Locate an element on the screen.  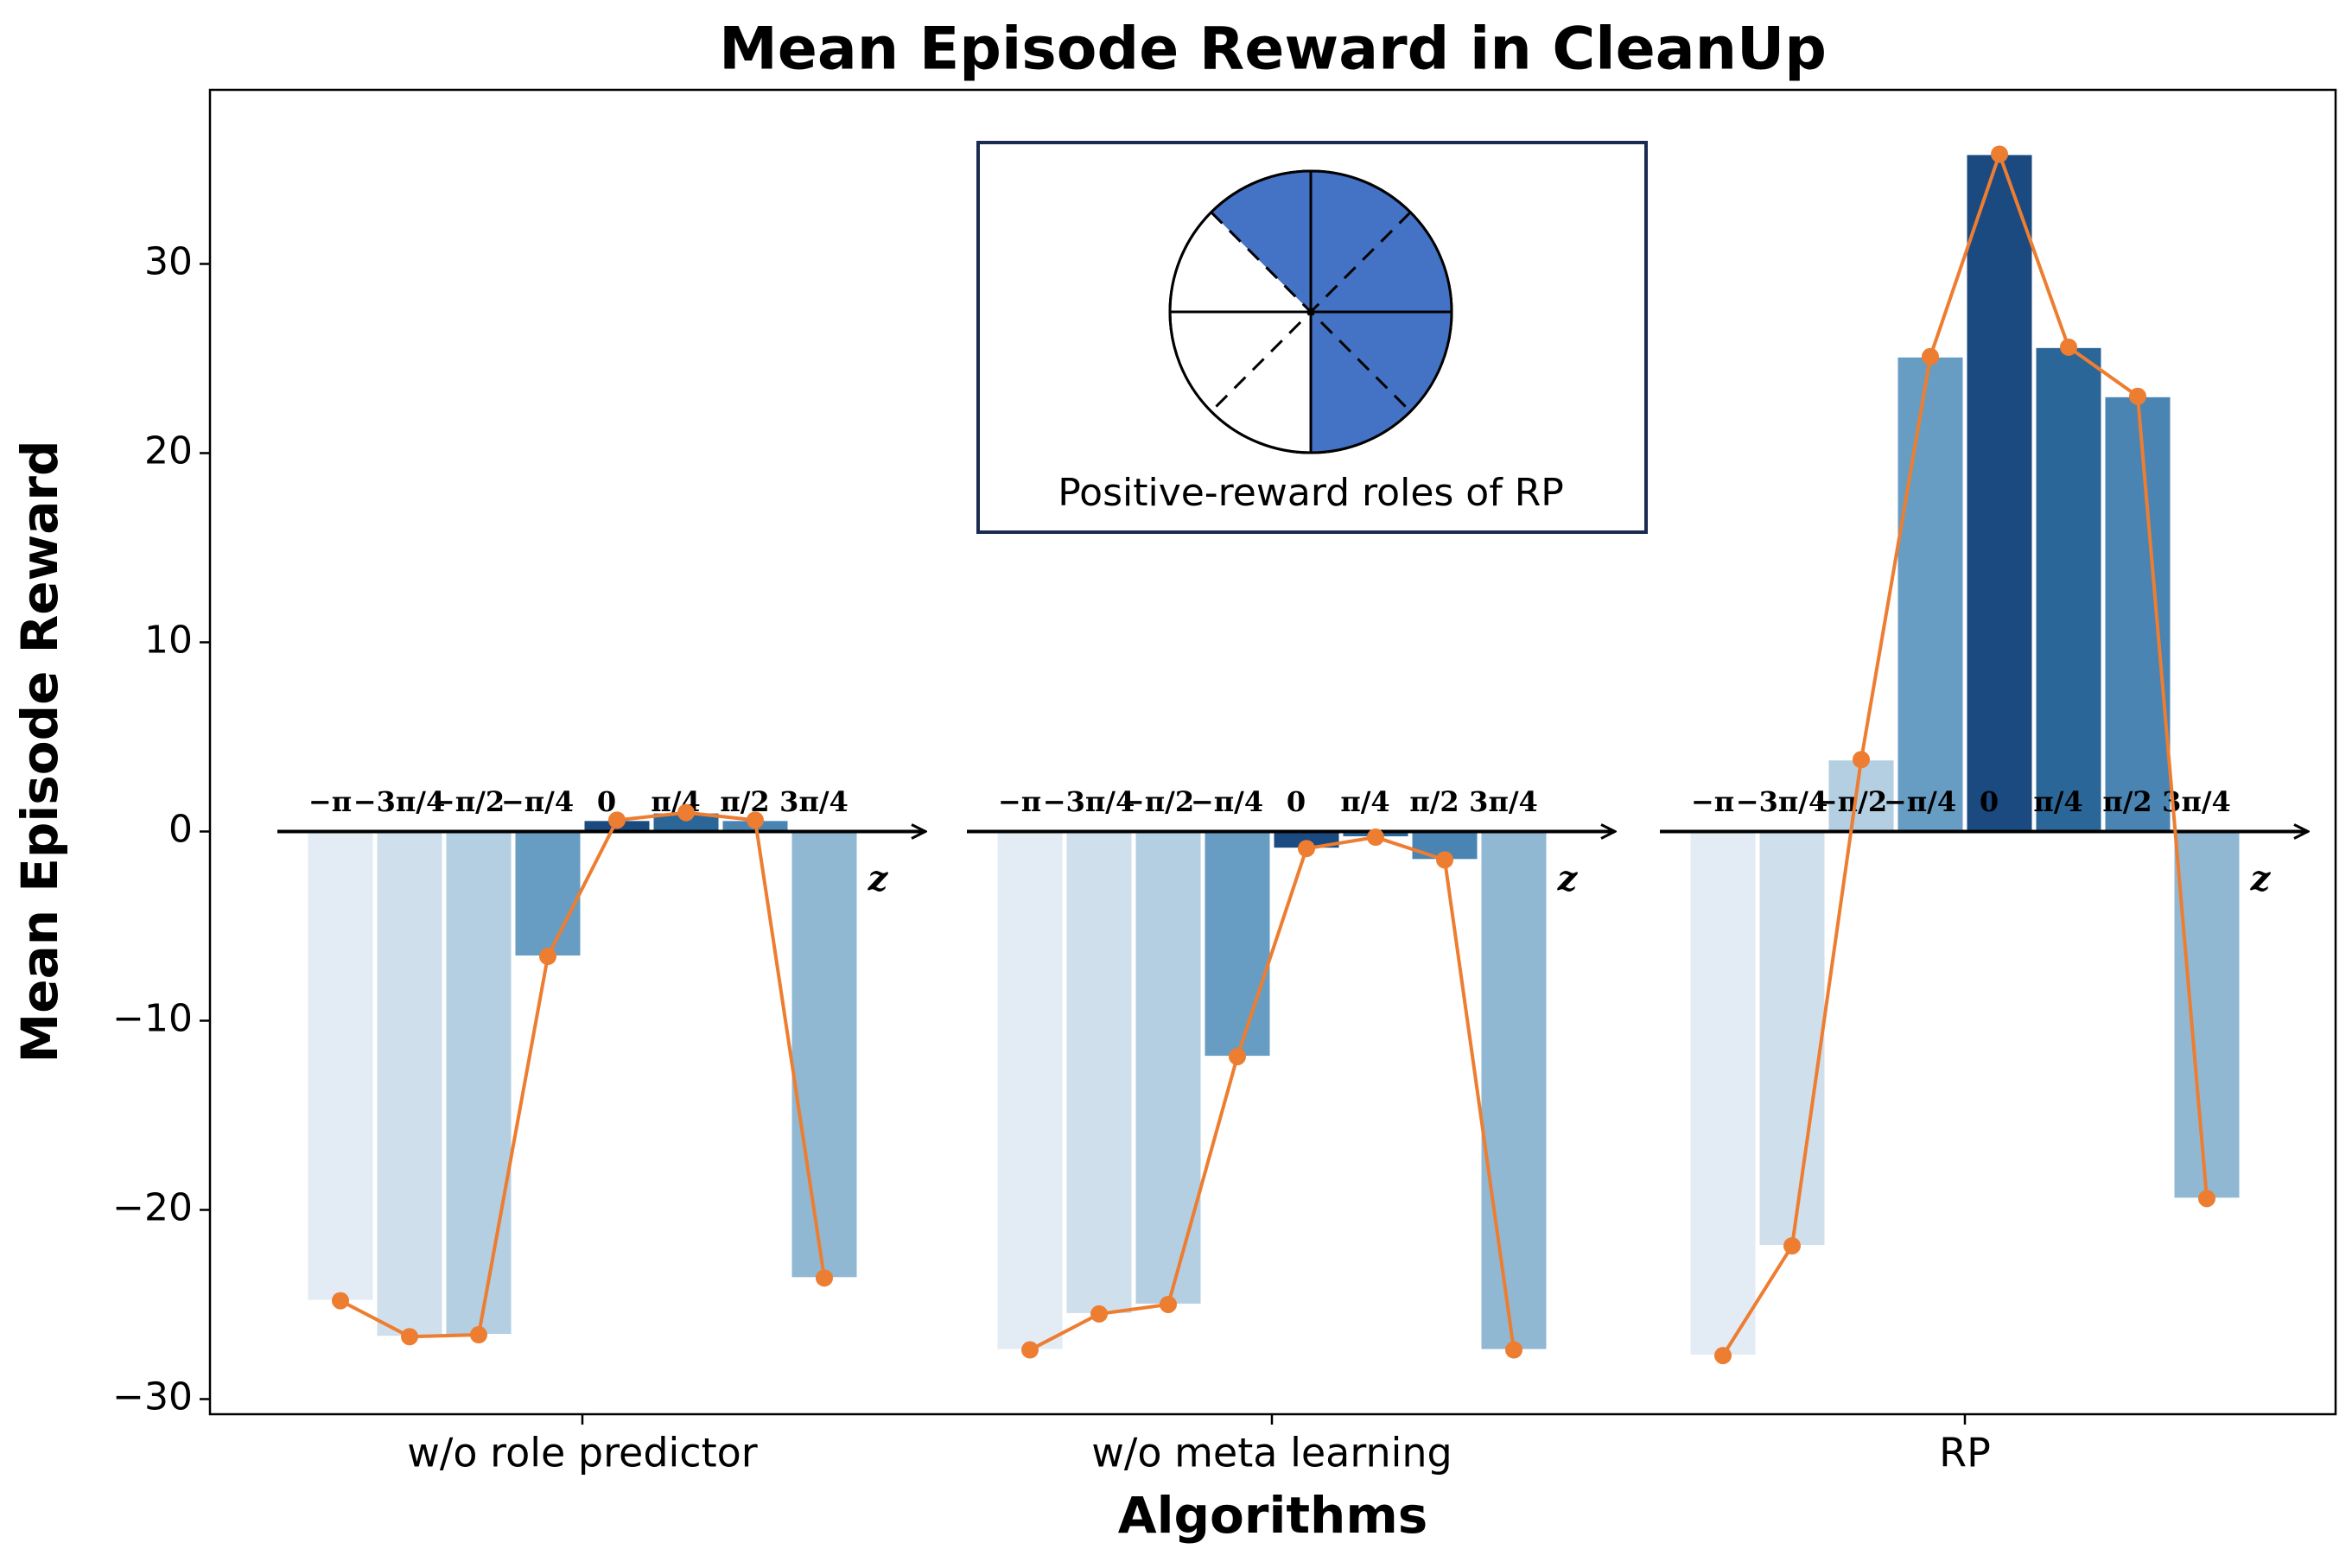
inset-dashed-line is located at coordinates (1311, 312).